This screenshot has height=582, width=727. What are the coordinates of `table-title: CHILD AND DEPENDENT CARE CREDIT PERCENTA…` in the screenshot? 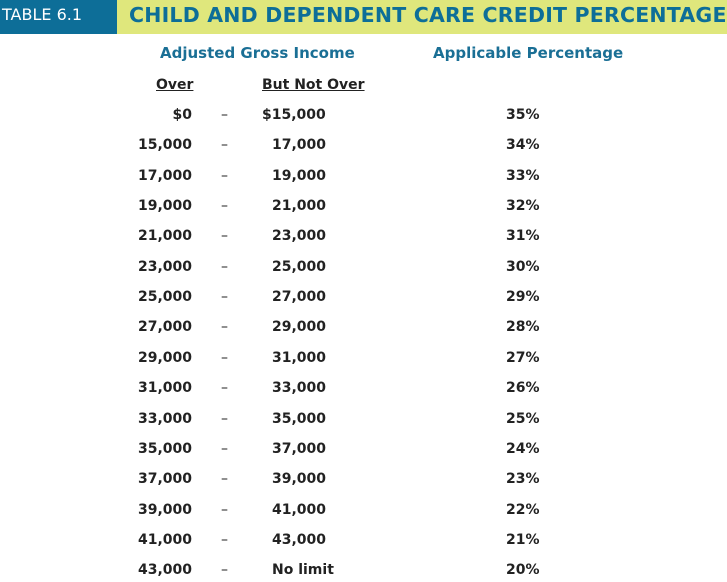 It's located at (428, 15).